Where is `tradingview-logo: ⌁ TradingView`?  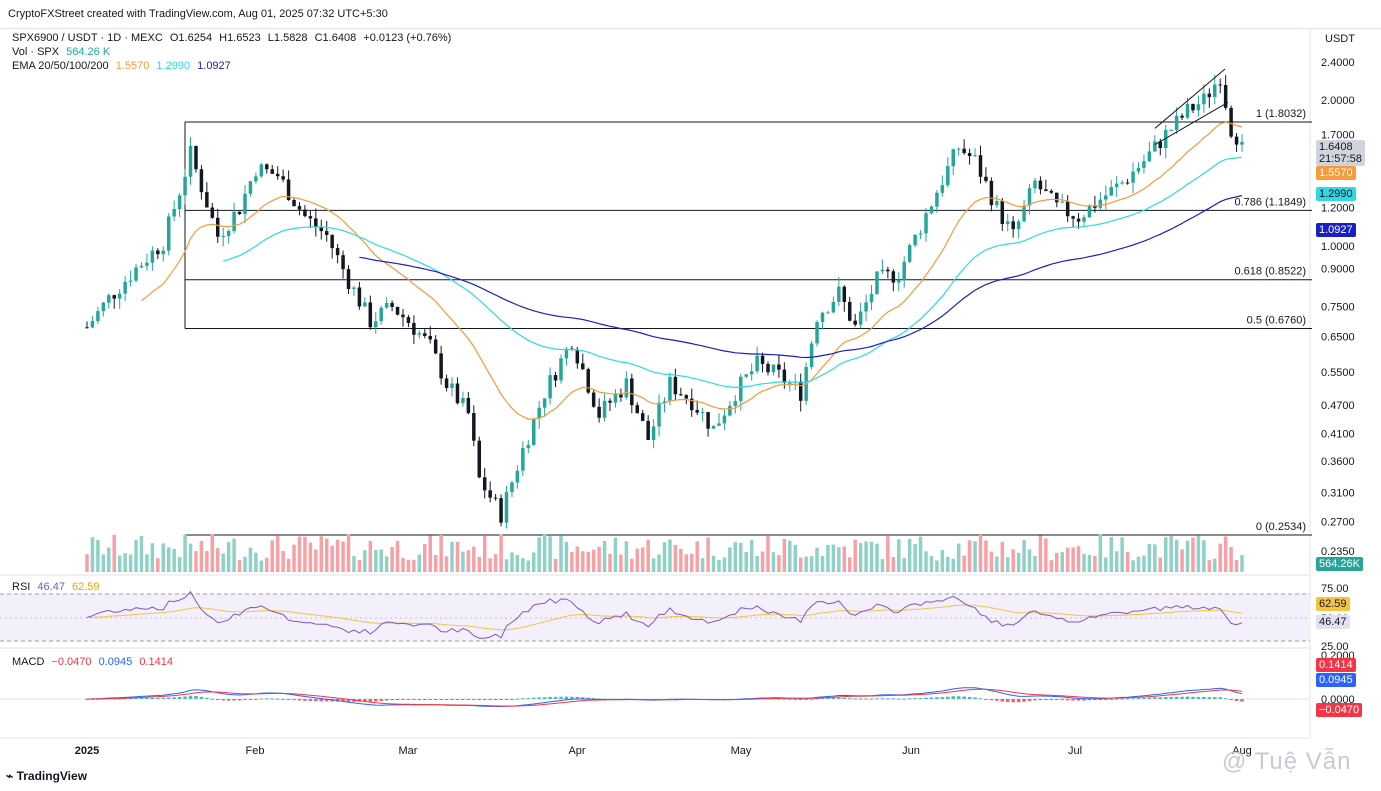 tradingview-logo: ⌁ TradingView is located at coordinates (46, 776).